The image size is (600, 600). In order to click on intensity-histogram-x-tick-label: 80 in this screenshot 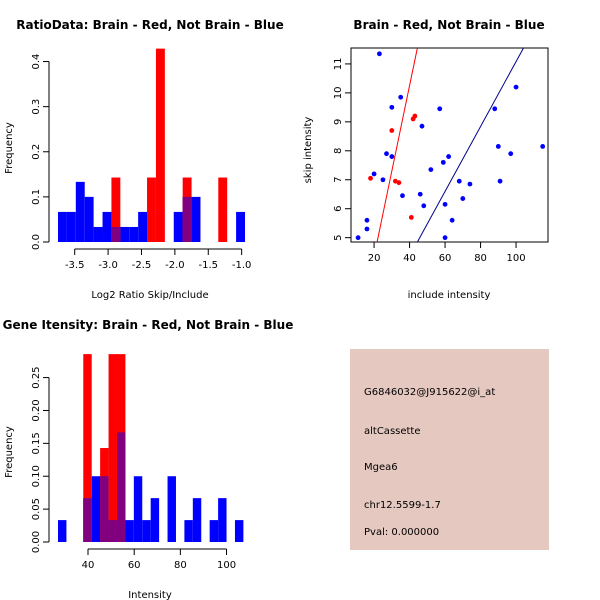, I will do `click(180, 565)`.